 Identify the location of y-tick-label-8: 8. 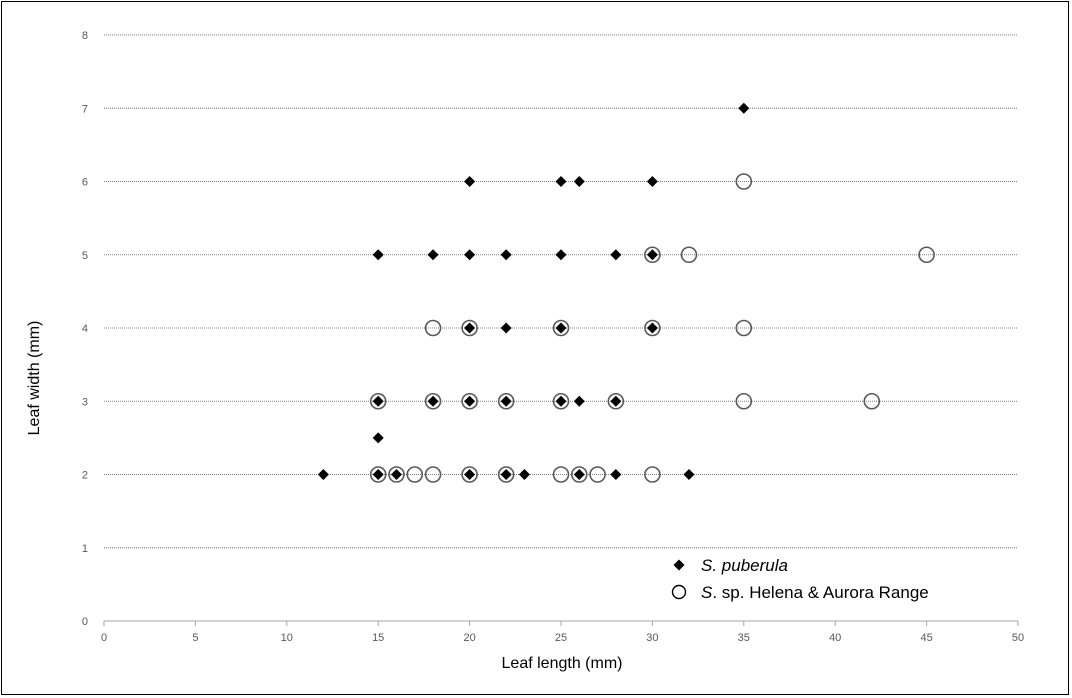
(85, 36).